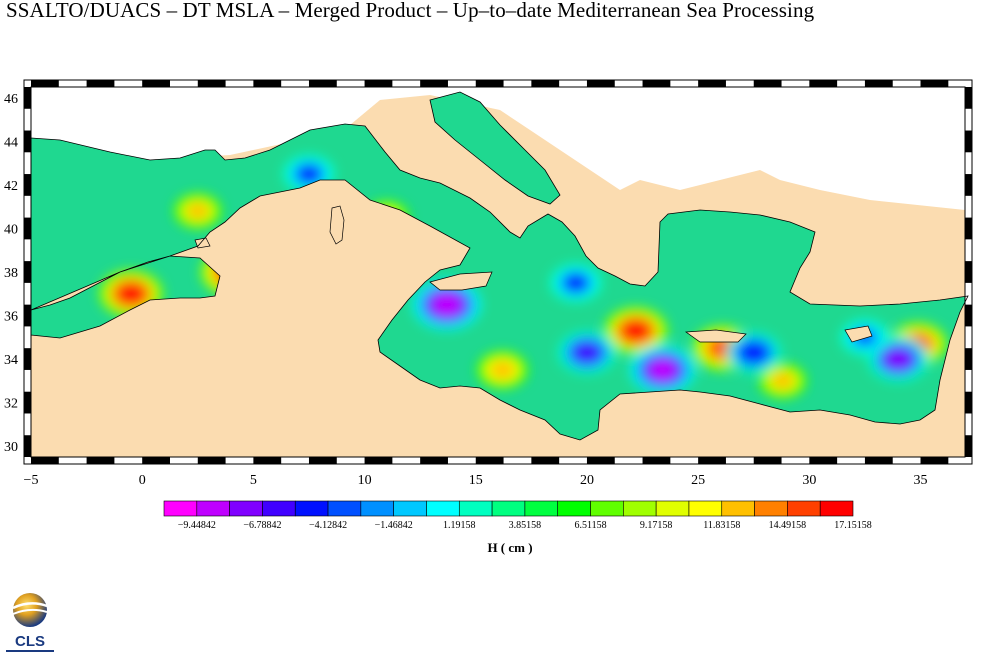 The height and width of the screenshot is (656, 997). Describe the element at coordinates (337, 225) in the screenshot. I see `island-corsica-sardinia` at that location.